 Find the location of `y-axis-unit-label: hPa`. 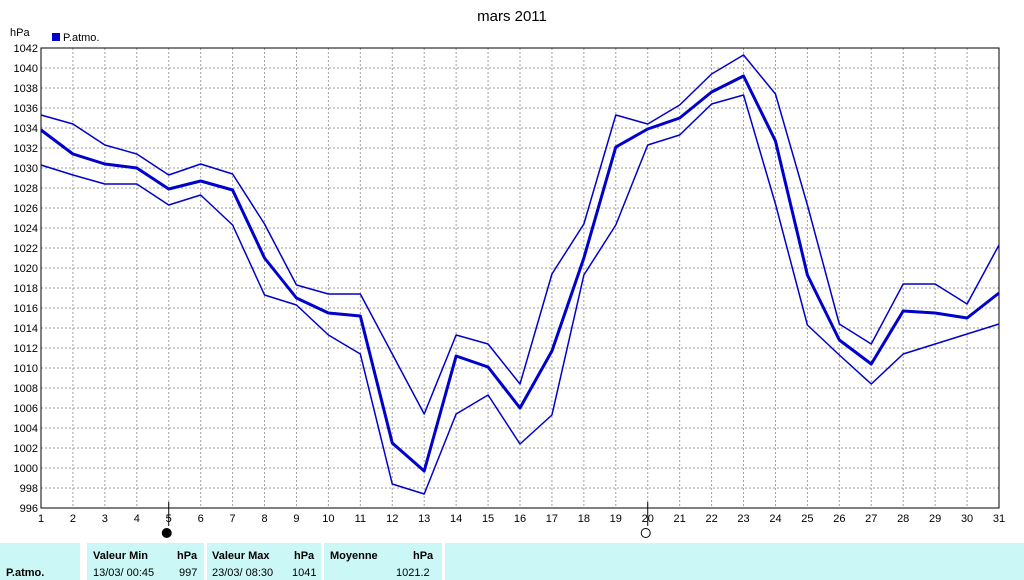

y-axis-unit-label: hPa is located at coordinates (20, 33).